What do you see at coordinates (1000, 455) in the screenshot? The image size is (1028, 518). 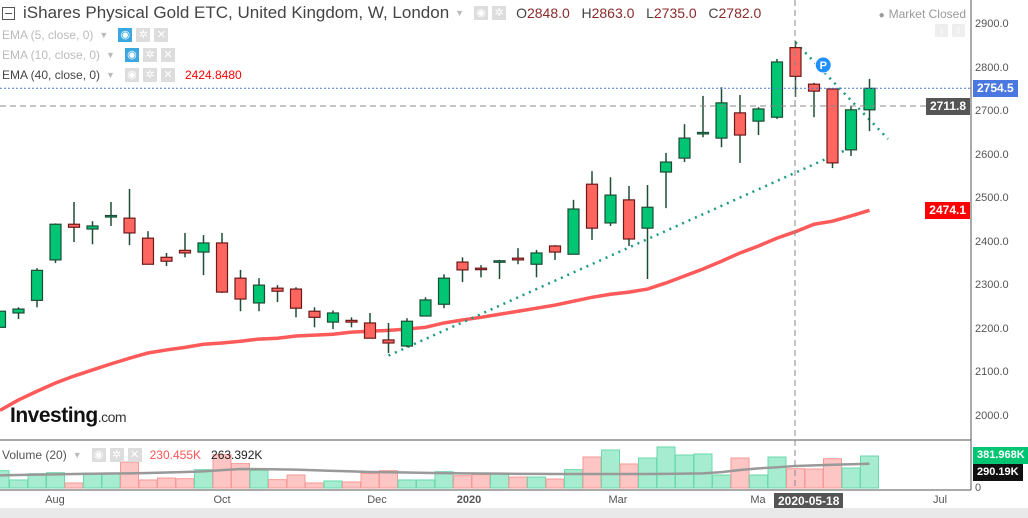 I see `volume-last-tag: 381.968K` at bounding box center [1000, 455].